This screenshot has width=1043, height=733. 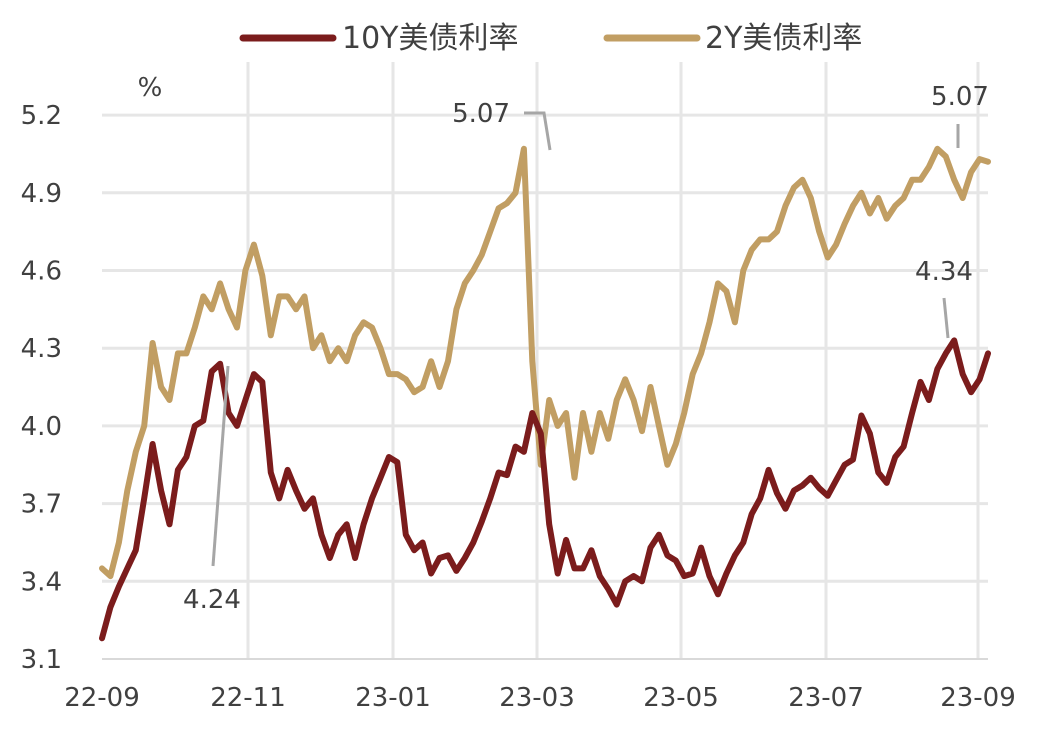 I want to click on x-tick-label: 23-05, so click(x=681, y=698).